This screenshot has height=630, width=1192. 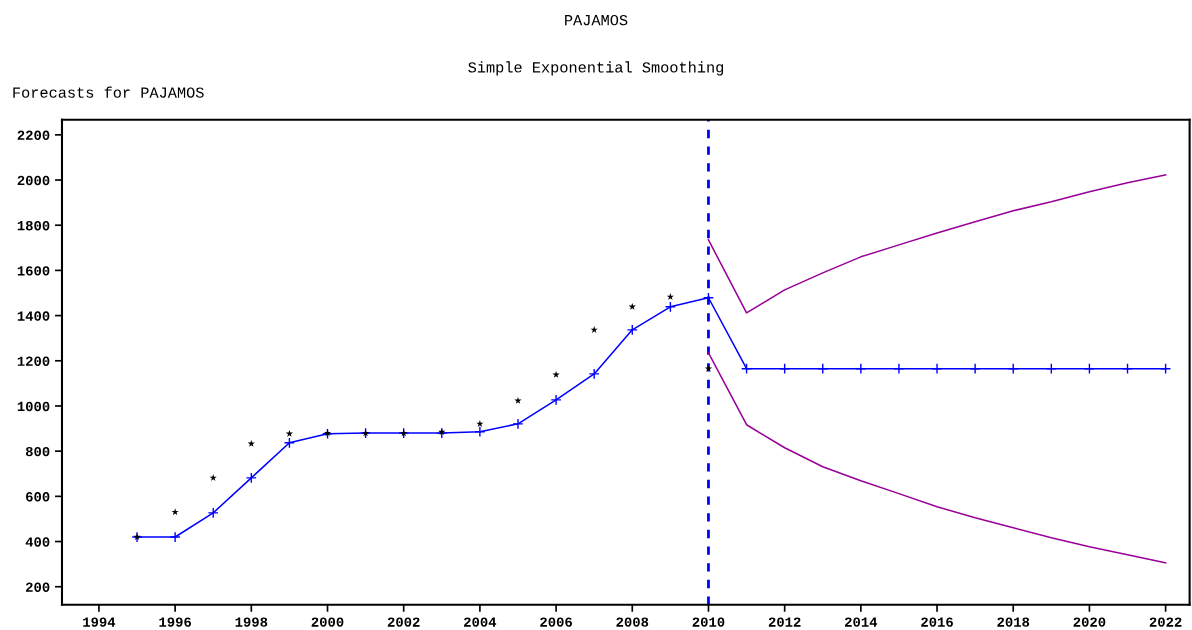 What do you see at coordinates (33, 271) in the screenshot?
I see `y-tick-label: 1600` at bounding box center [33, 271].